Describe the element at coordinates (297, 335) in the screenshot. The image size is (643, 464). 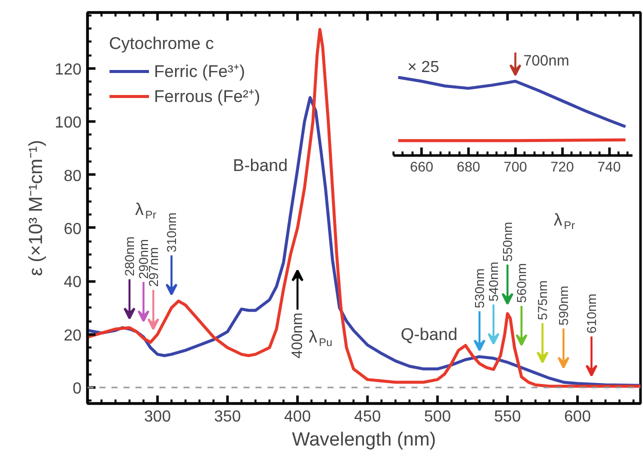
I see `annotation: 400nm` at that location.